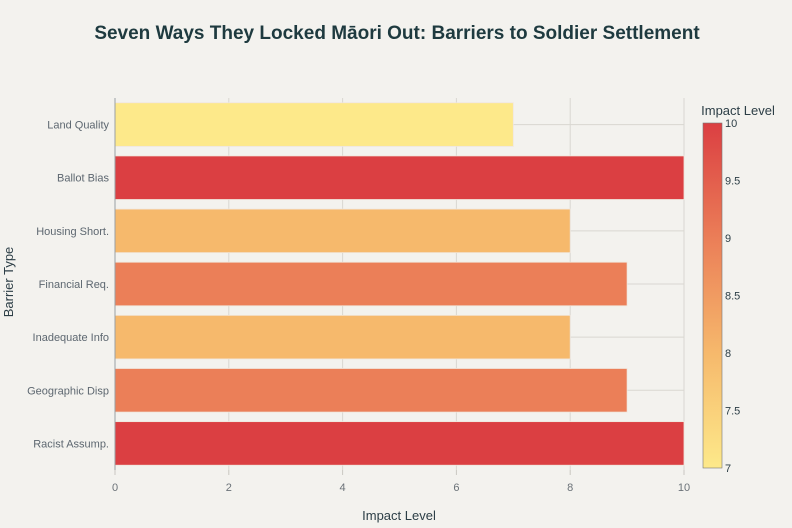 This screenshot has height=528, width=792. Describe the element at coordinates (229, 488) in the screenshot. I see `x-tick-label: 2` at that location.